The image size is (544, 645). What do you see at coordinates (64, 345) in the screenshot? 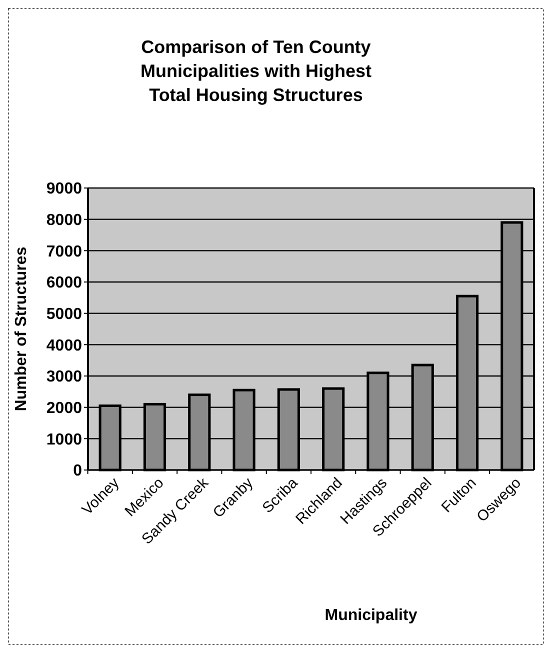
I see `y-tick-label: 4000` at bounding box center [64, 345].